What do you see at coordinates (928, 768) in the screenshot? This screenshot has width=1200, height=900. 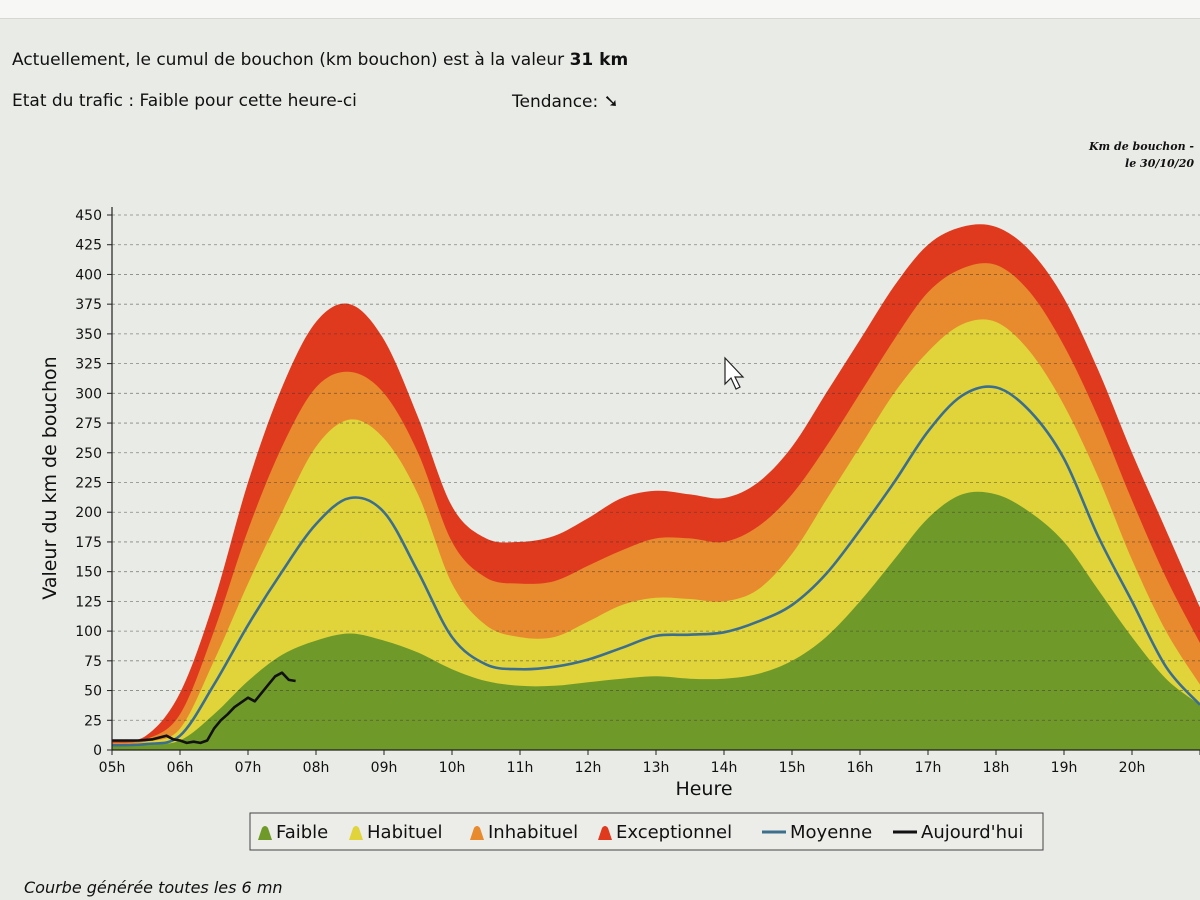 I see `x-tick-label: 17h` at bounding box center [928, 768].